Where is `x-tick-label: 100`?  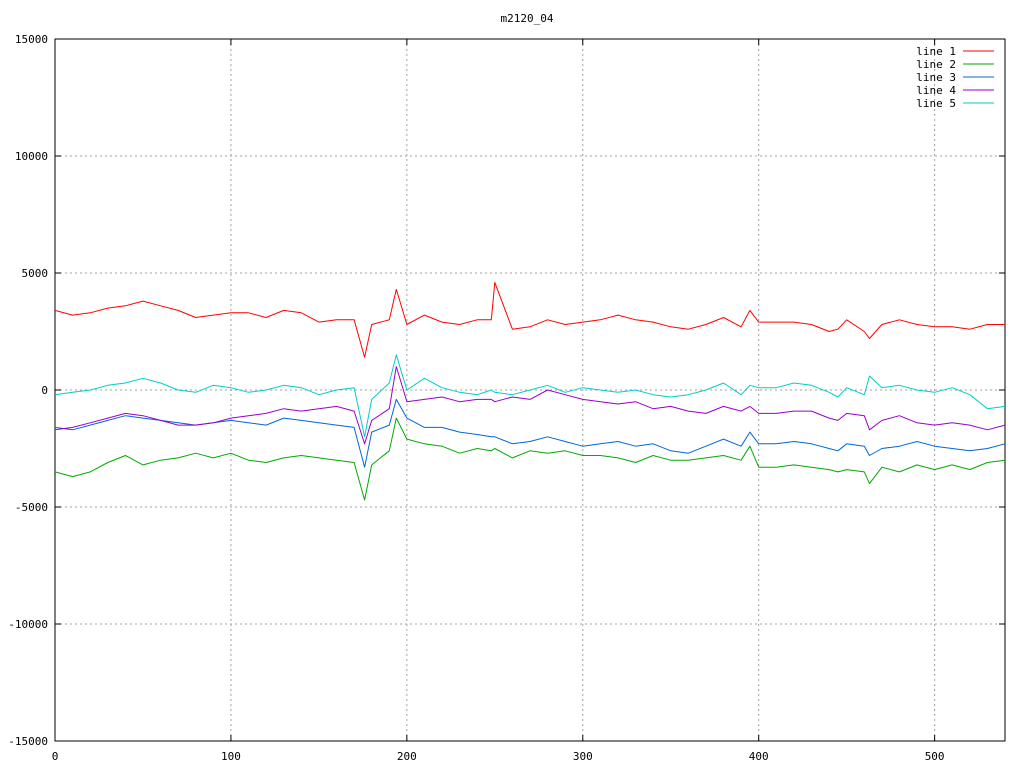 x-tick-label: 100 is located at coordinates (231, 756).